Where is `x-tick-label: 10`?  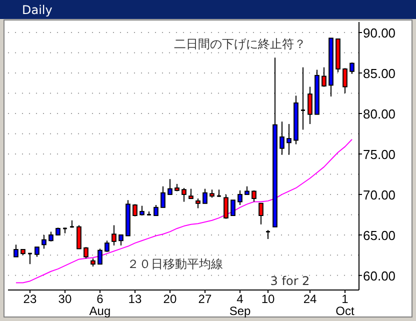 x-tick-label: 10 is located at coordinates (268, 299).